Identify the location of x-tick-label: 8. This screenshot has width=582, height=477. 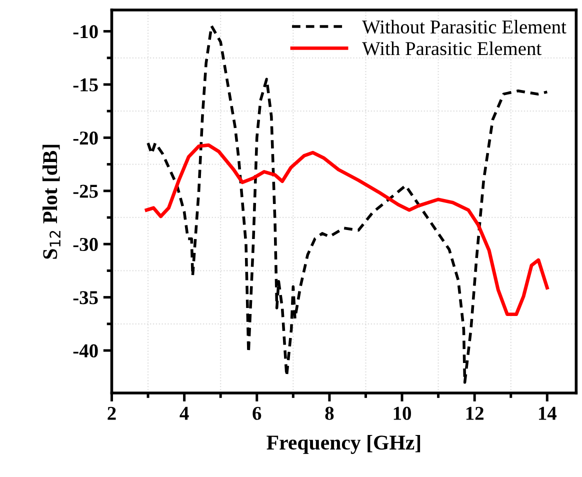
(329, 413).